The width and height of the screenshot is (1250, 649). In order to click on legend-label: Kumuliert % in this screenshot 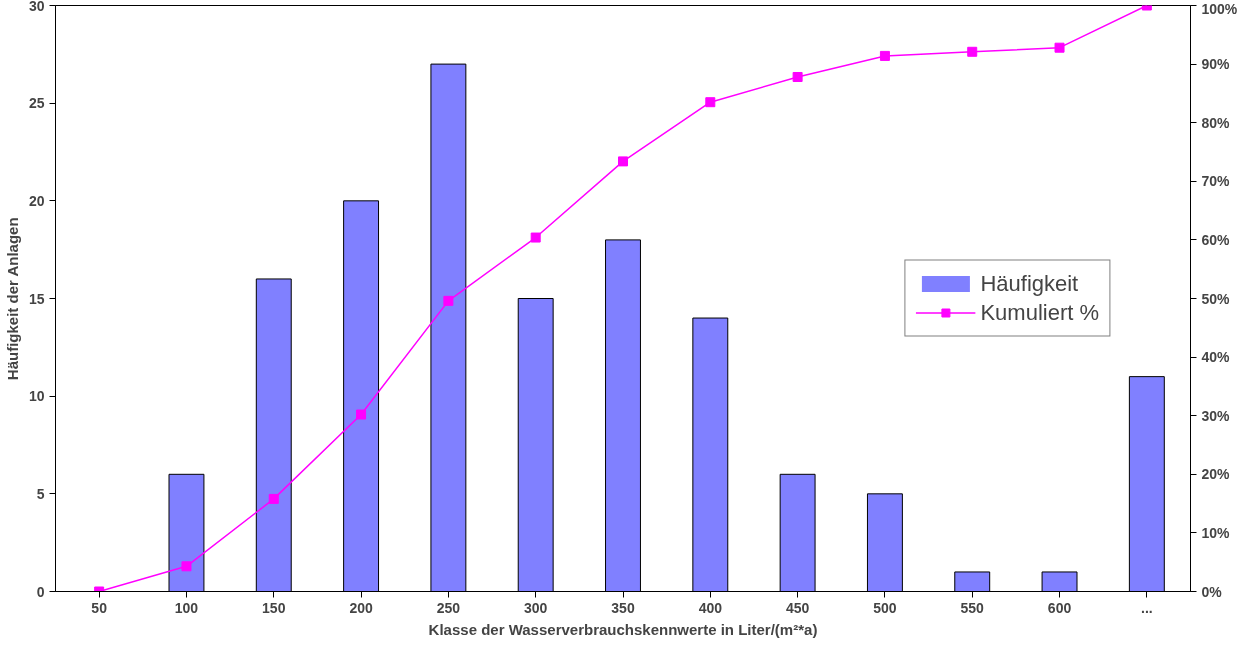, I will do `click(1039, 312)`.